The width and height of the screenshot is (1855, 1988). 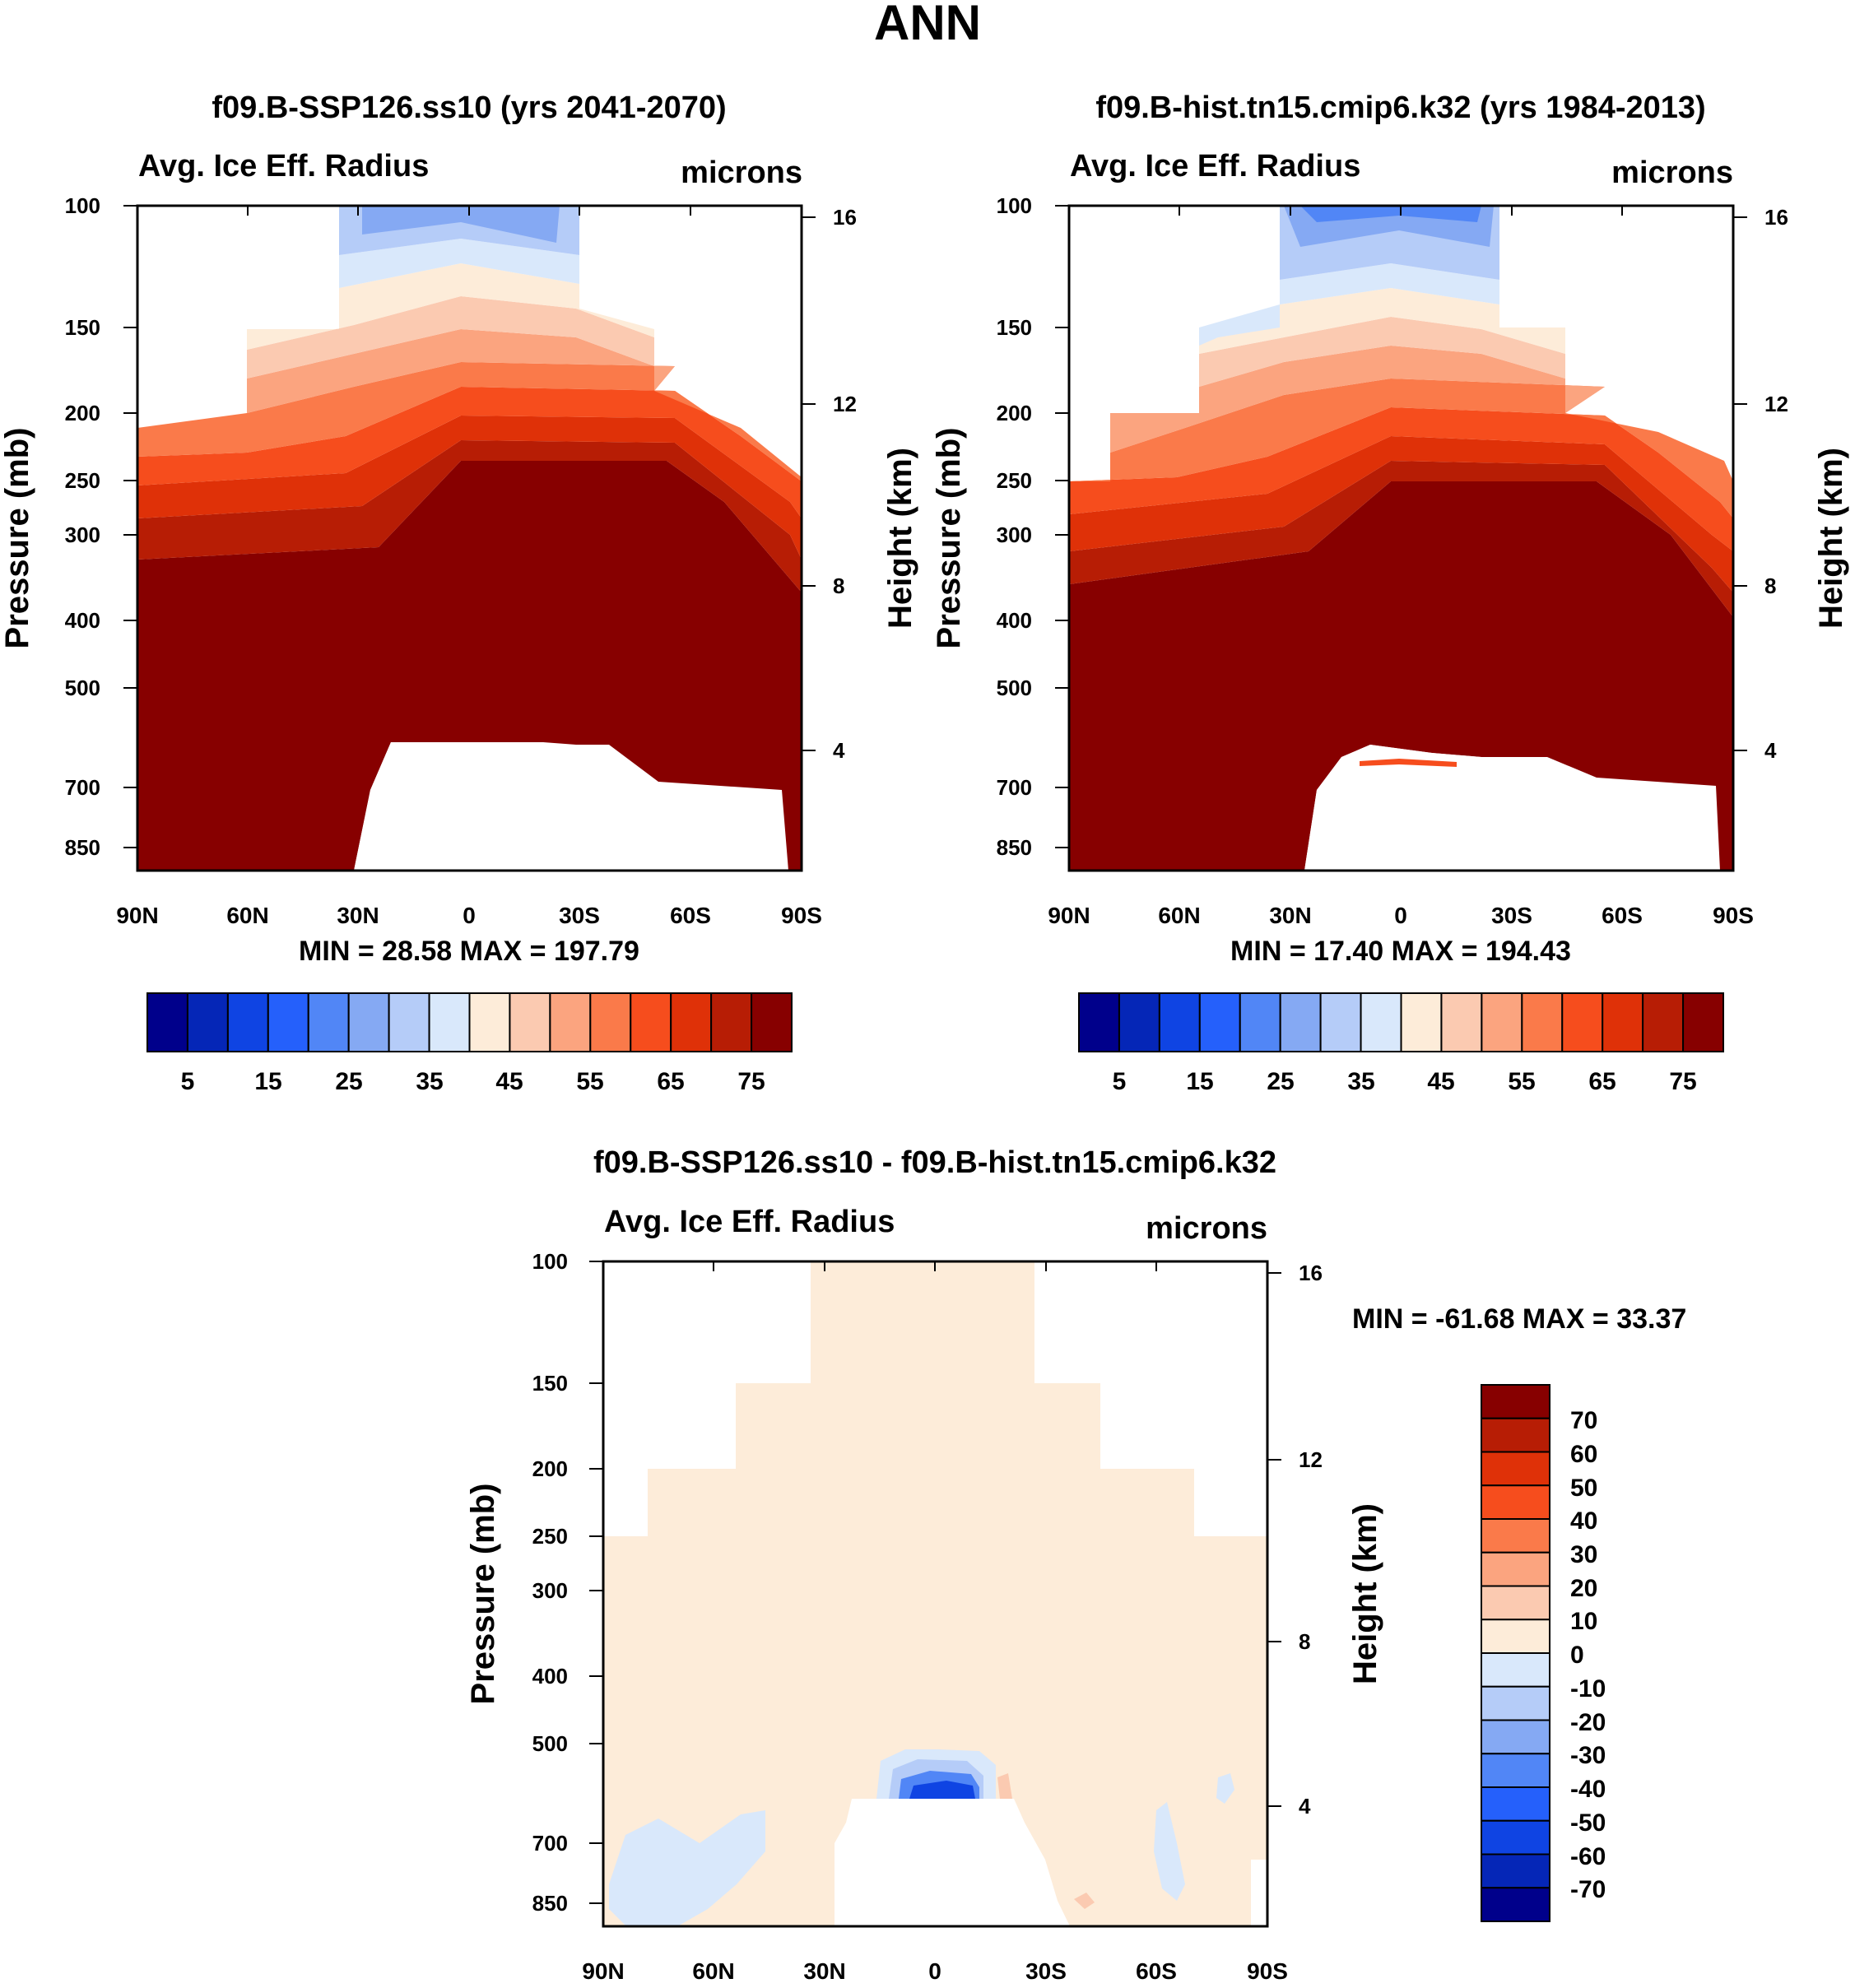 What do you see at coordinates (550, 1903) in the screenshot?
I see `y-tick: 850` at bounding box center [550, 1903].